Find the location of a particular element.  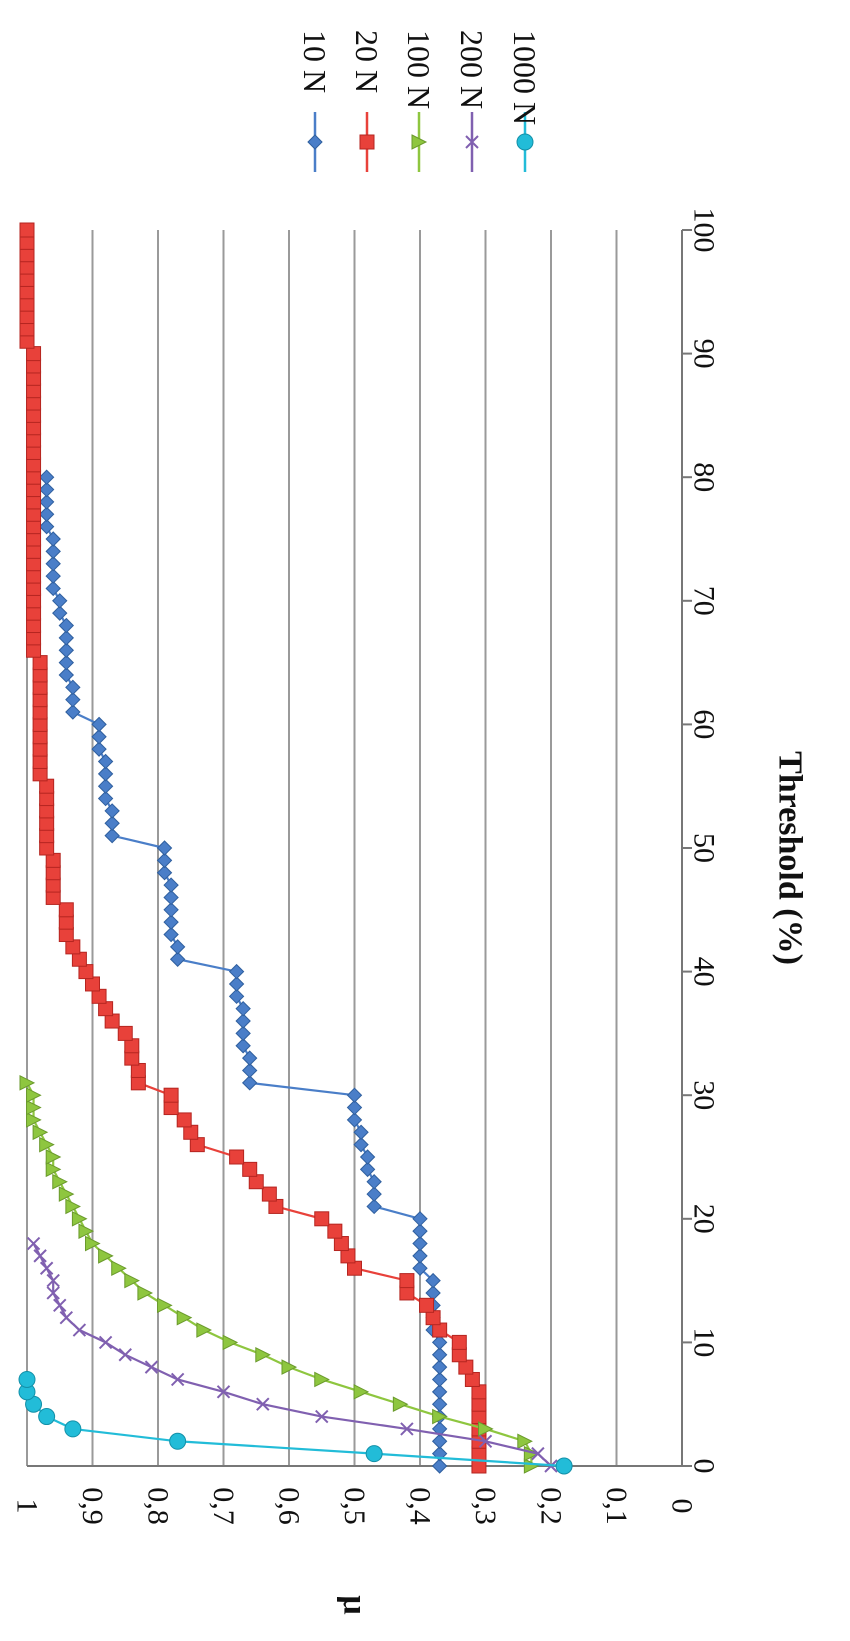

x-tick-label: 30 is located at coordinates (704, 1095).